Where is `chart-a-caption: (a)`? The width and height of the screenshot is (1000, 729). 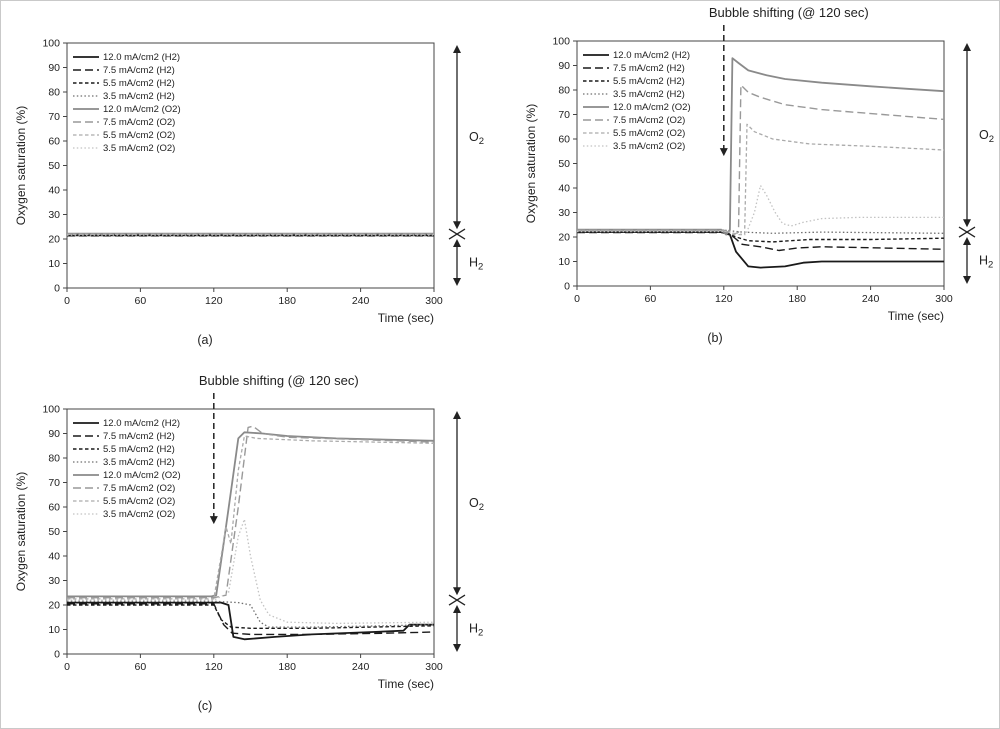 chart-a-caption: (a) is located at coordinates (205, 340).